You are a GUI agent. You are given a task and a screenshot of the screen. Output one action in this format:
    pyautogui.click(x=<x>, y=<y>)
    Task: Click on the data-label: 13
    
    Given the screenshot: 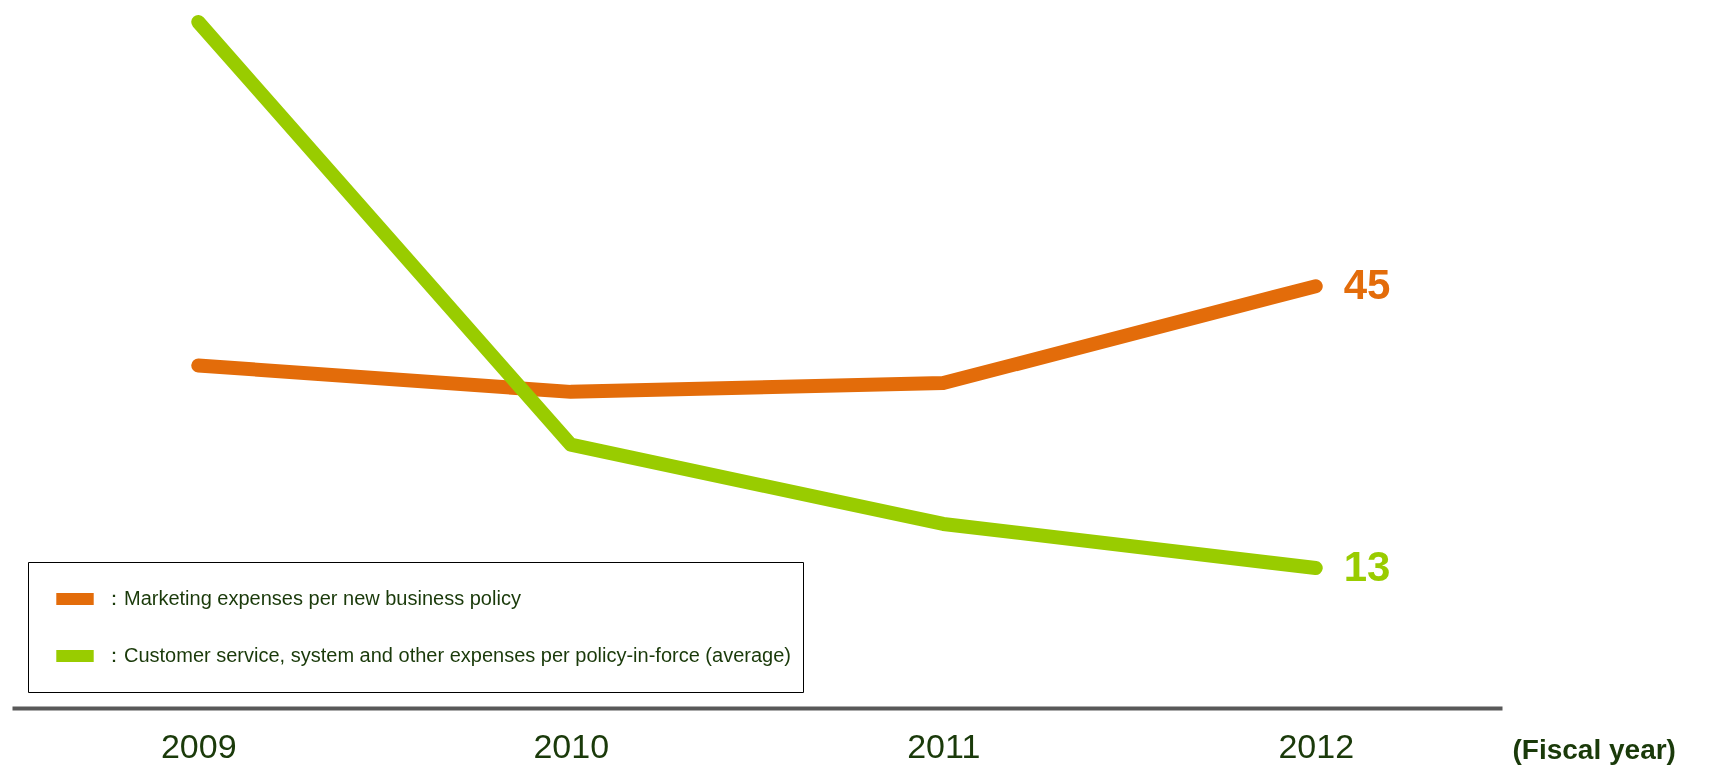 What is the action you would take?
    pyautogui.click(x=1367, y=566)
    